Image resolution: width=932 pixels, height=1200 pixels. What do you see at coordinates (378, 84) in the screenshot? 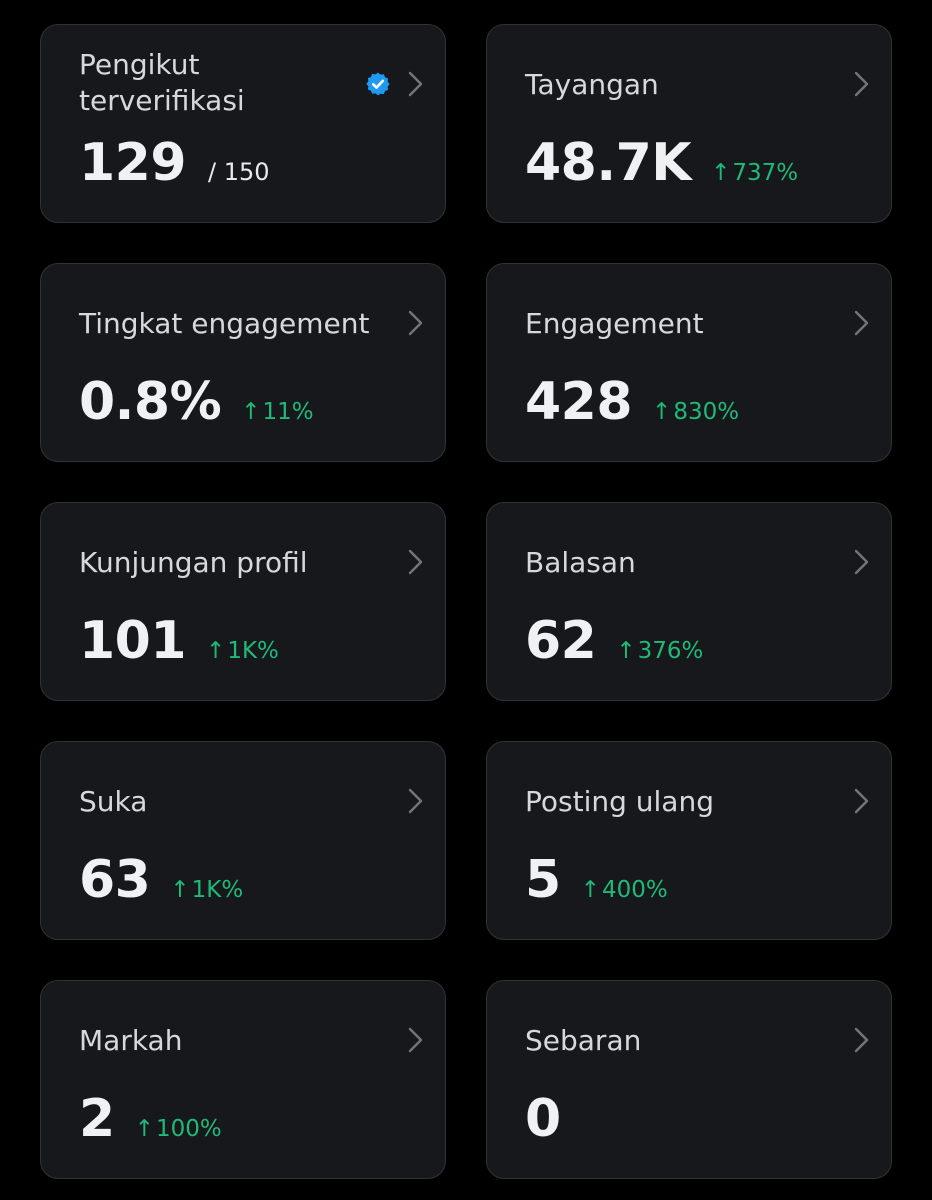
I see `verified-badge-icon` at bounding box center [378, 84].